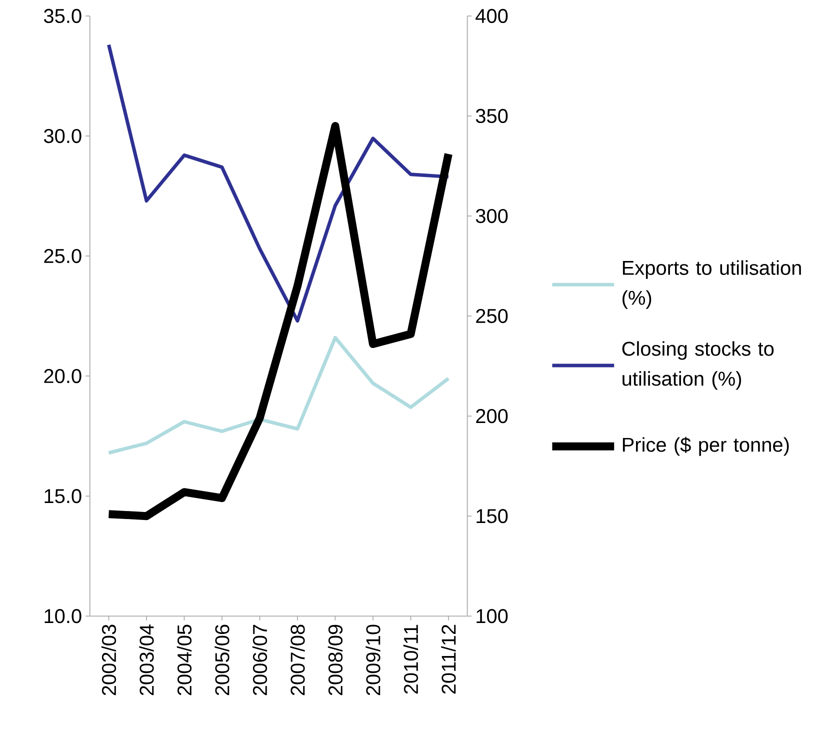  What do you see at coordinates (146, 660) in the screenshot?
I see `x-tick-label: 2003/04` at bounding box center [146, 660].